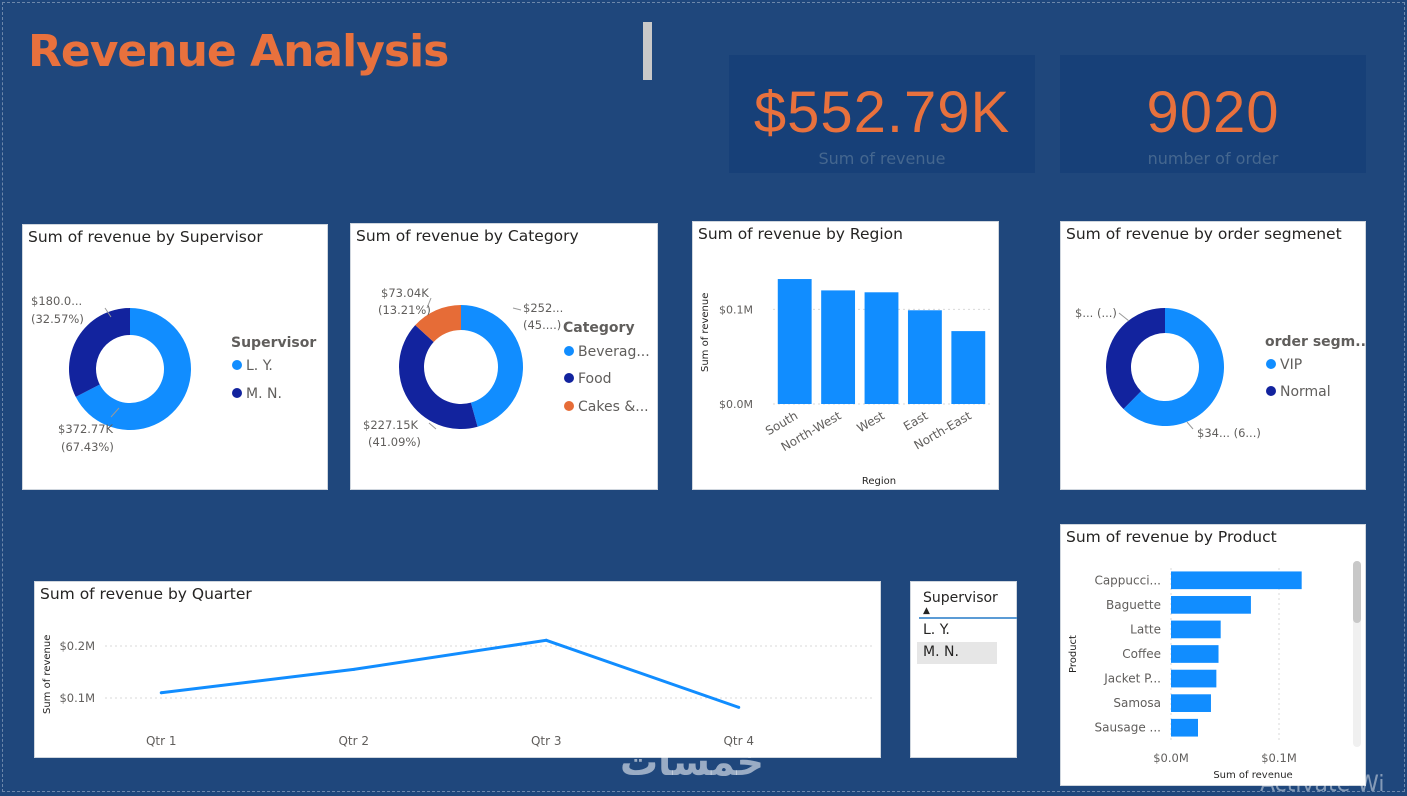 This screenshot has height=796, width=1407. What do you see at coordinates (1322, 784) in the screenshot?
I see `os-activation-notice: Activate Wi` at bounding box center [1322, 784].